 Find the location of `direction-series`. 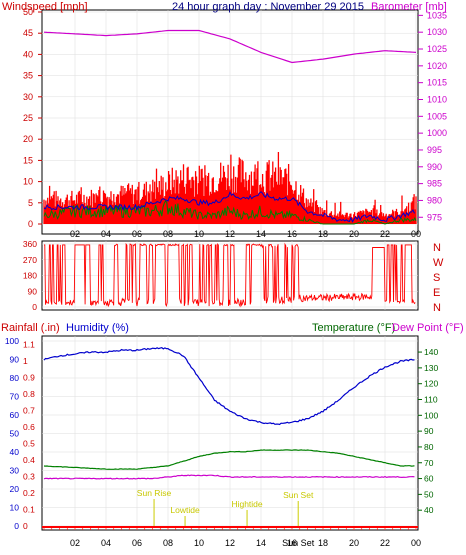

direction-series is located at coordinates (230, 275).